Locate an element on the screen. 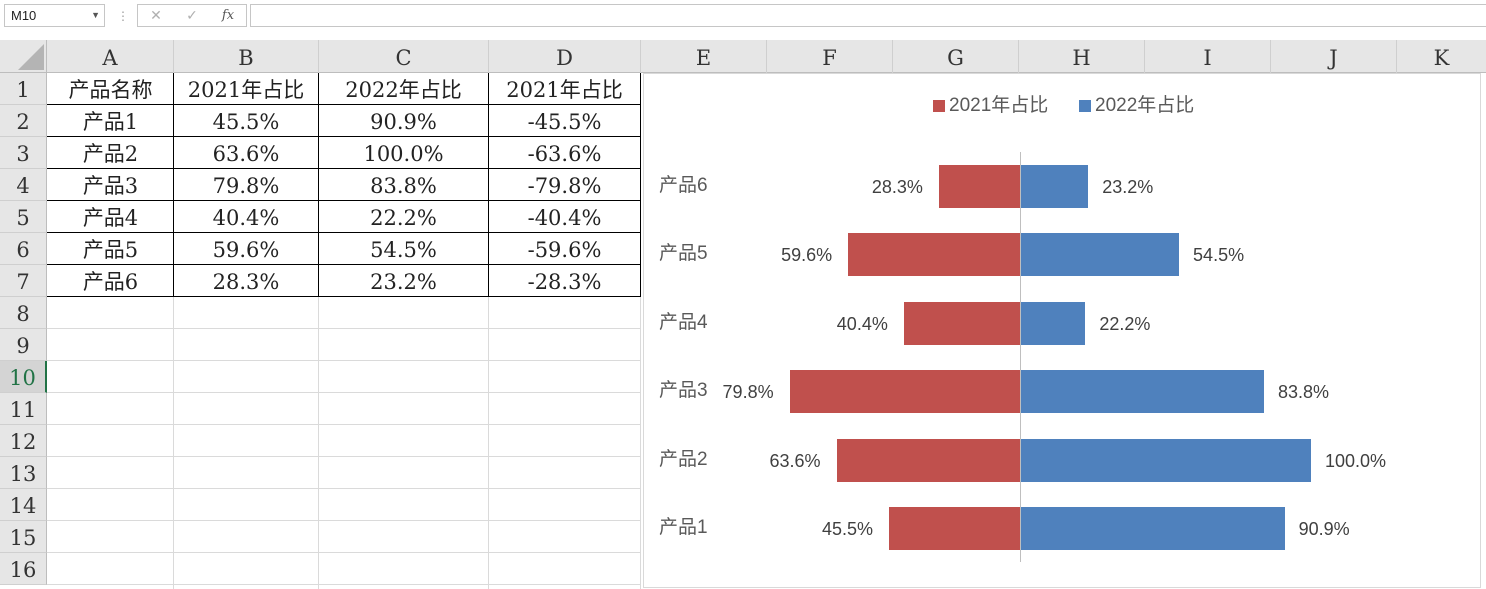 This screenshot has height=589, width=1486. table-cell: -45.5% is located at coordinates (564, 122).